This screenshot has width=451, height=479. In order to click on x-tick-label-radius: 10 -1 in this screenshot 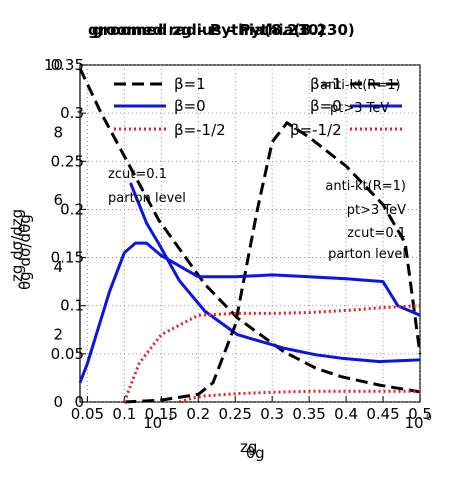, I will do `click(158, 422)`.